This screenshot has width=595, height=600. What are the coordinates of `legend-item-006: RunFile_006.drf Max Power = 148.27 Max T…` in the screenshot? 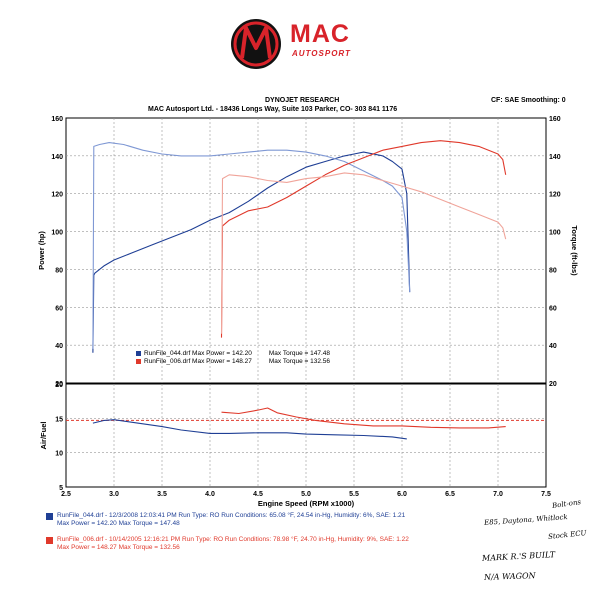 It's located at (233, 361).